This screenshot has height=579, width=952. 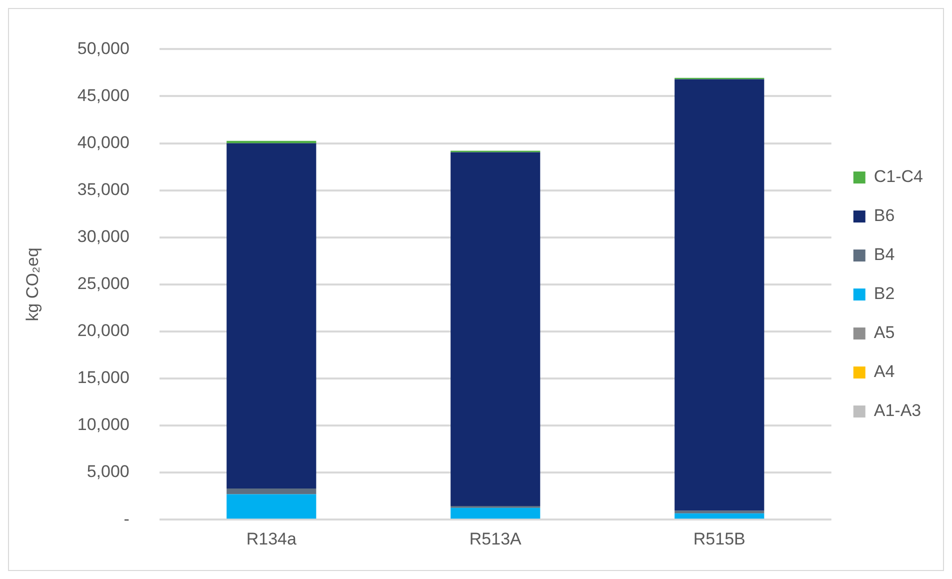 What do you see at coordinates (898, 410) in the screenshot?
I see `legend-label: A1-A3` at bounding box center [898, 410].